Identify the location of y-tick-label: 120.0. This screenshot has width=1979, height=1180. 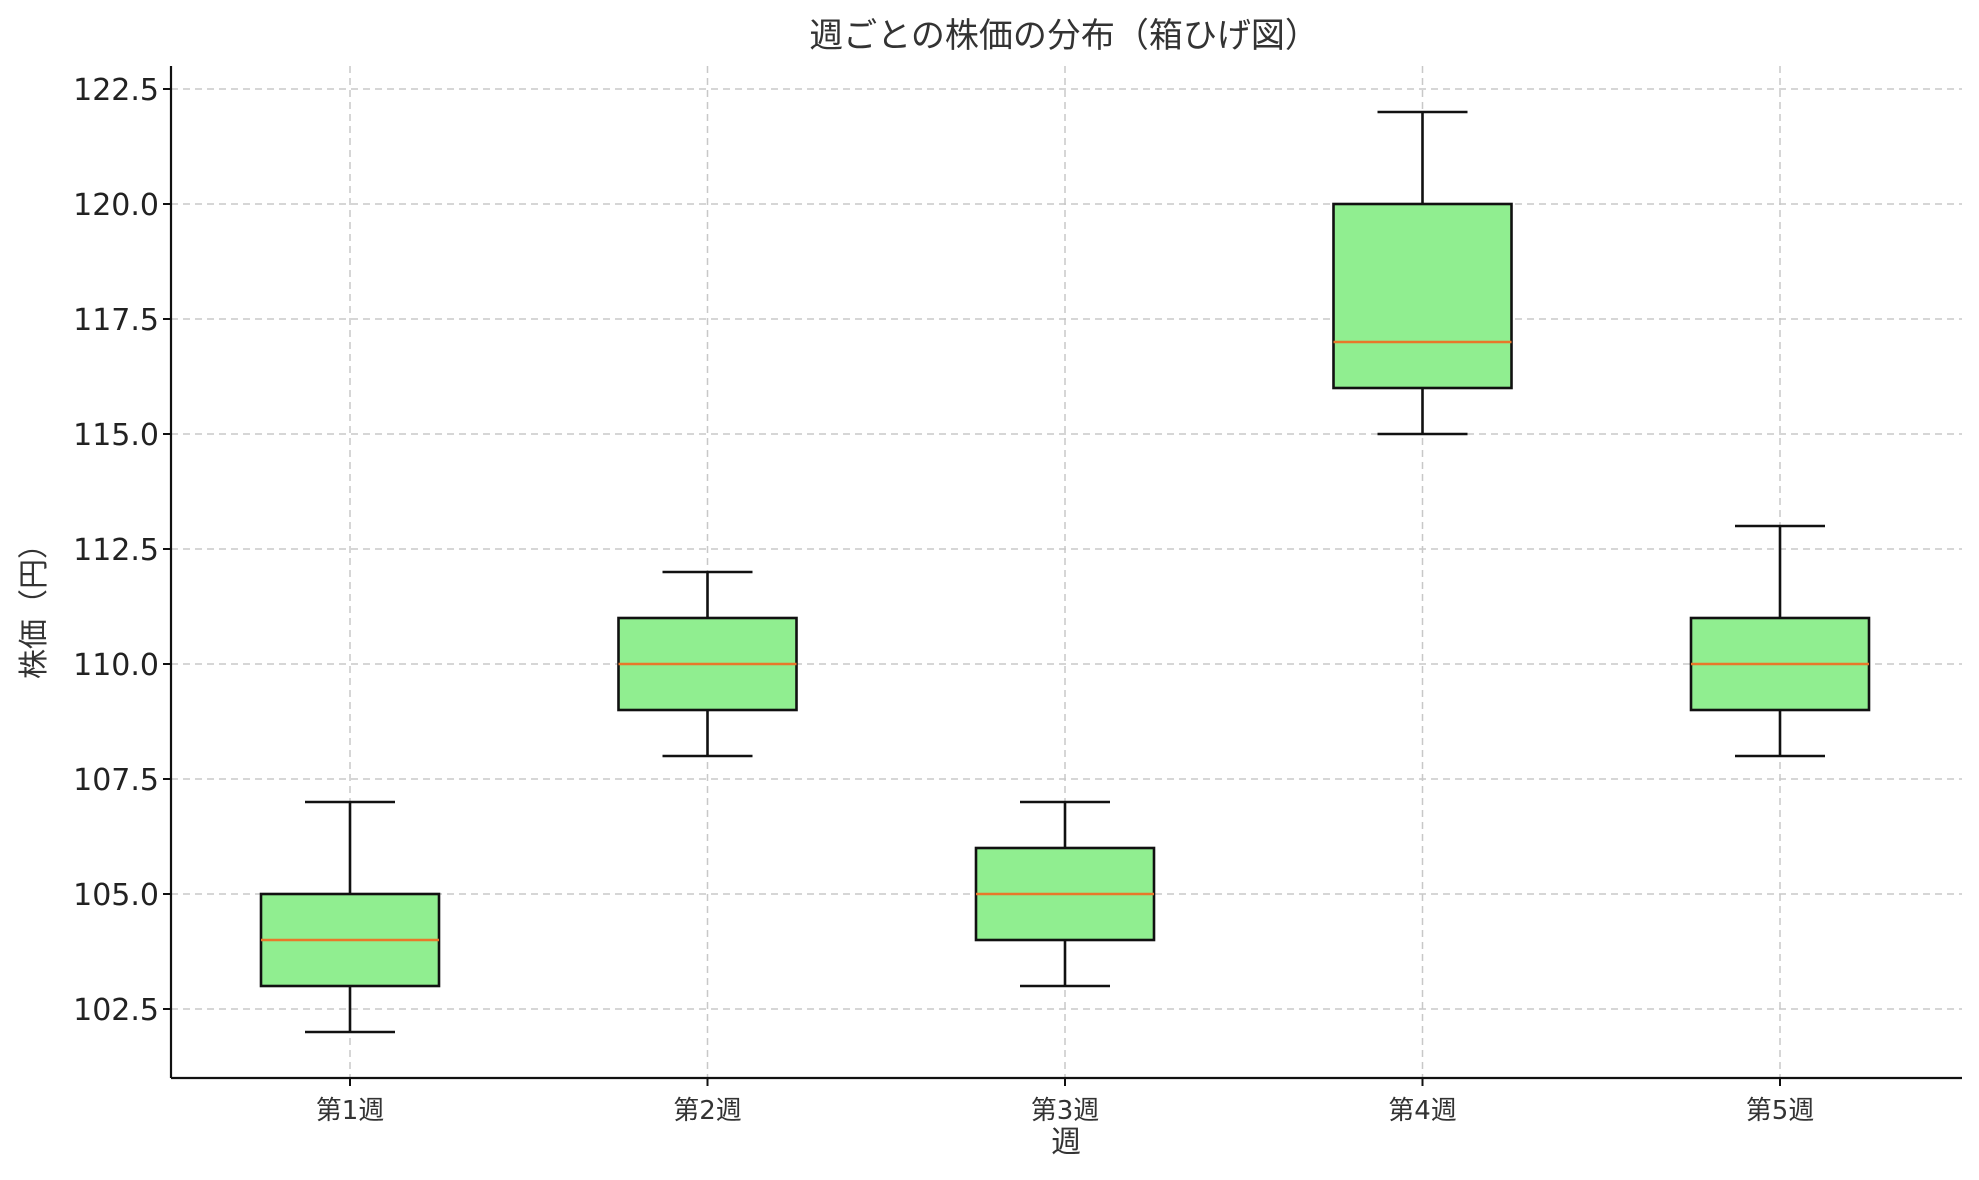
(116, 205).